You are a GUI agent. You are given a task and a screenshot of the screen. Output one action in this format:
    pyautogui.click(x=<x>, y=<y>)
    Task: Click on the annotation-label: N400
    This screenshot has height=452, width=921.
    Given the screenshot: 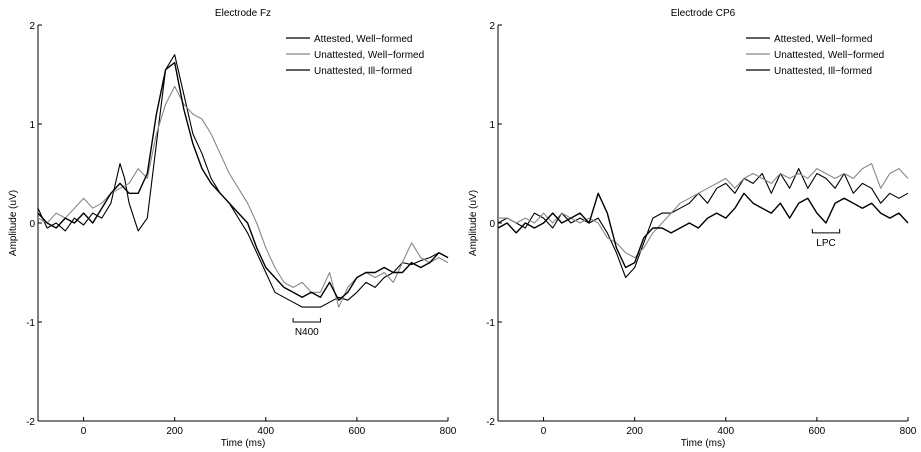 What is the action you would take?
    pyautogui.click(x=307, y=332)
    